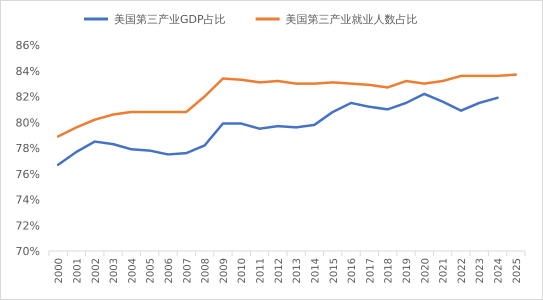  I want to click on x-tick-label: 2020, so click(426, 271).